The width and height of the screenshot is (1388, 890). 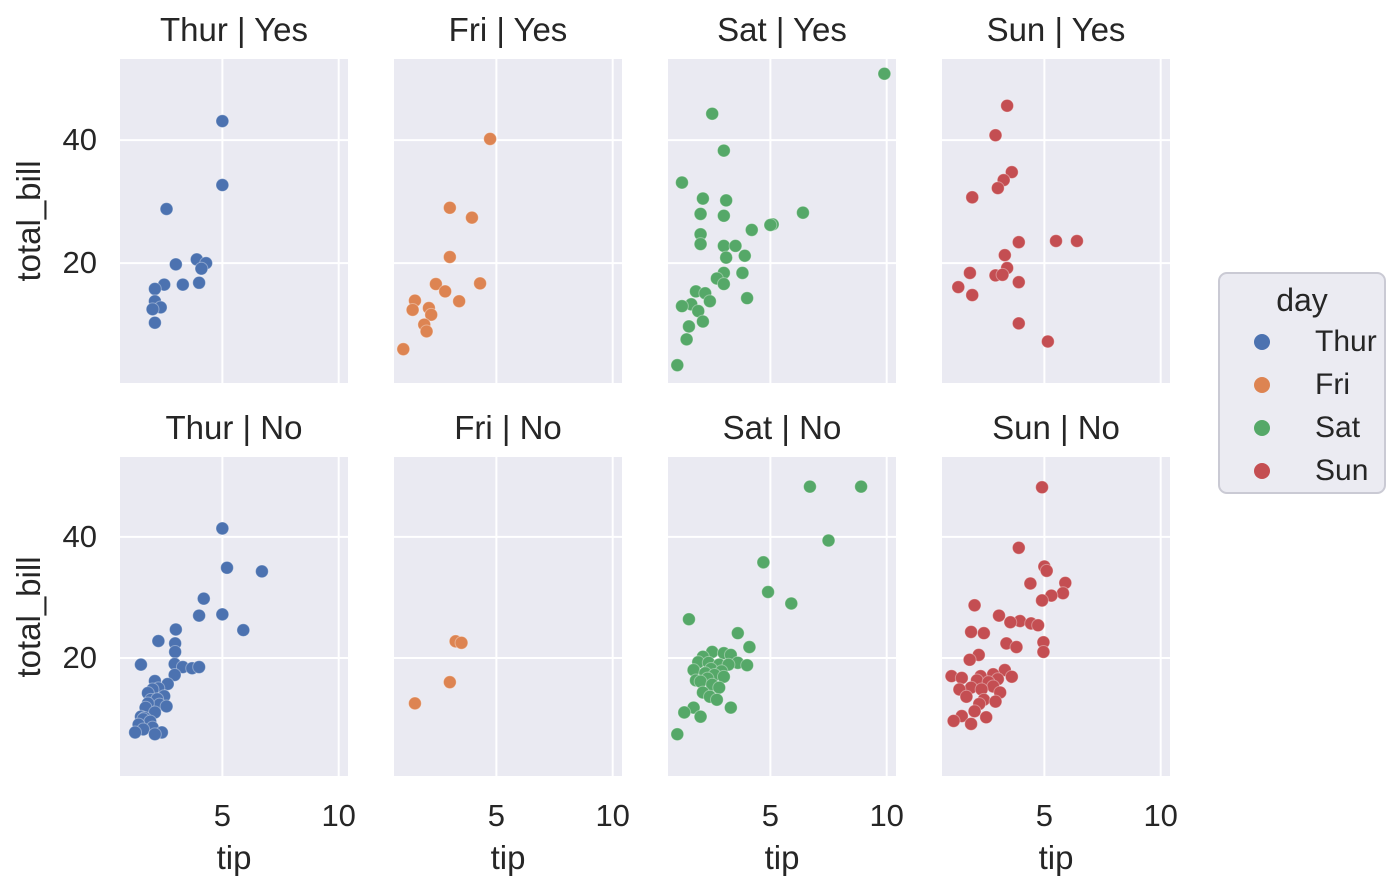 I want to click on y-tick-label: 40, so click(x=79, y=536).